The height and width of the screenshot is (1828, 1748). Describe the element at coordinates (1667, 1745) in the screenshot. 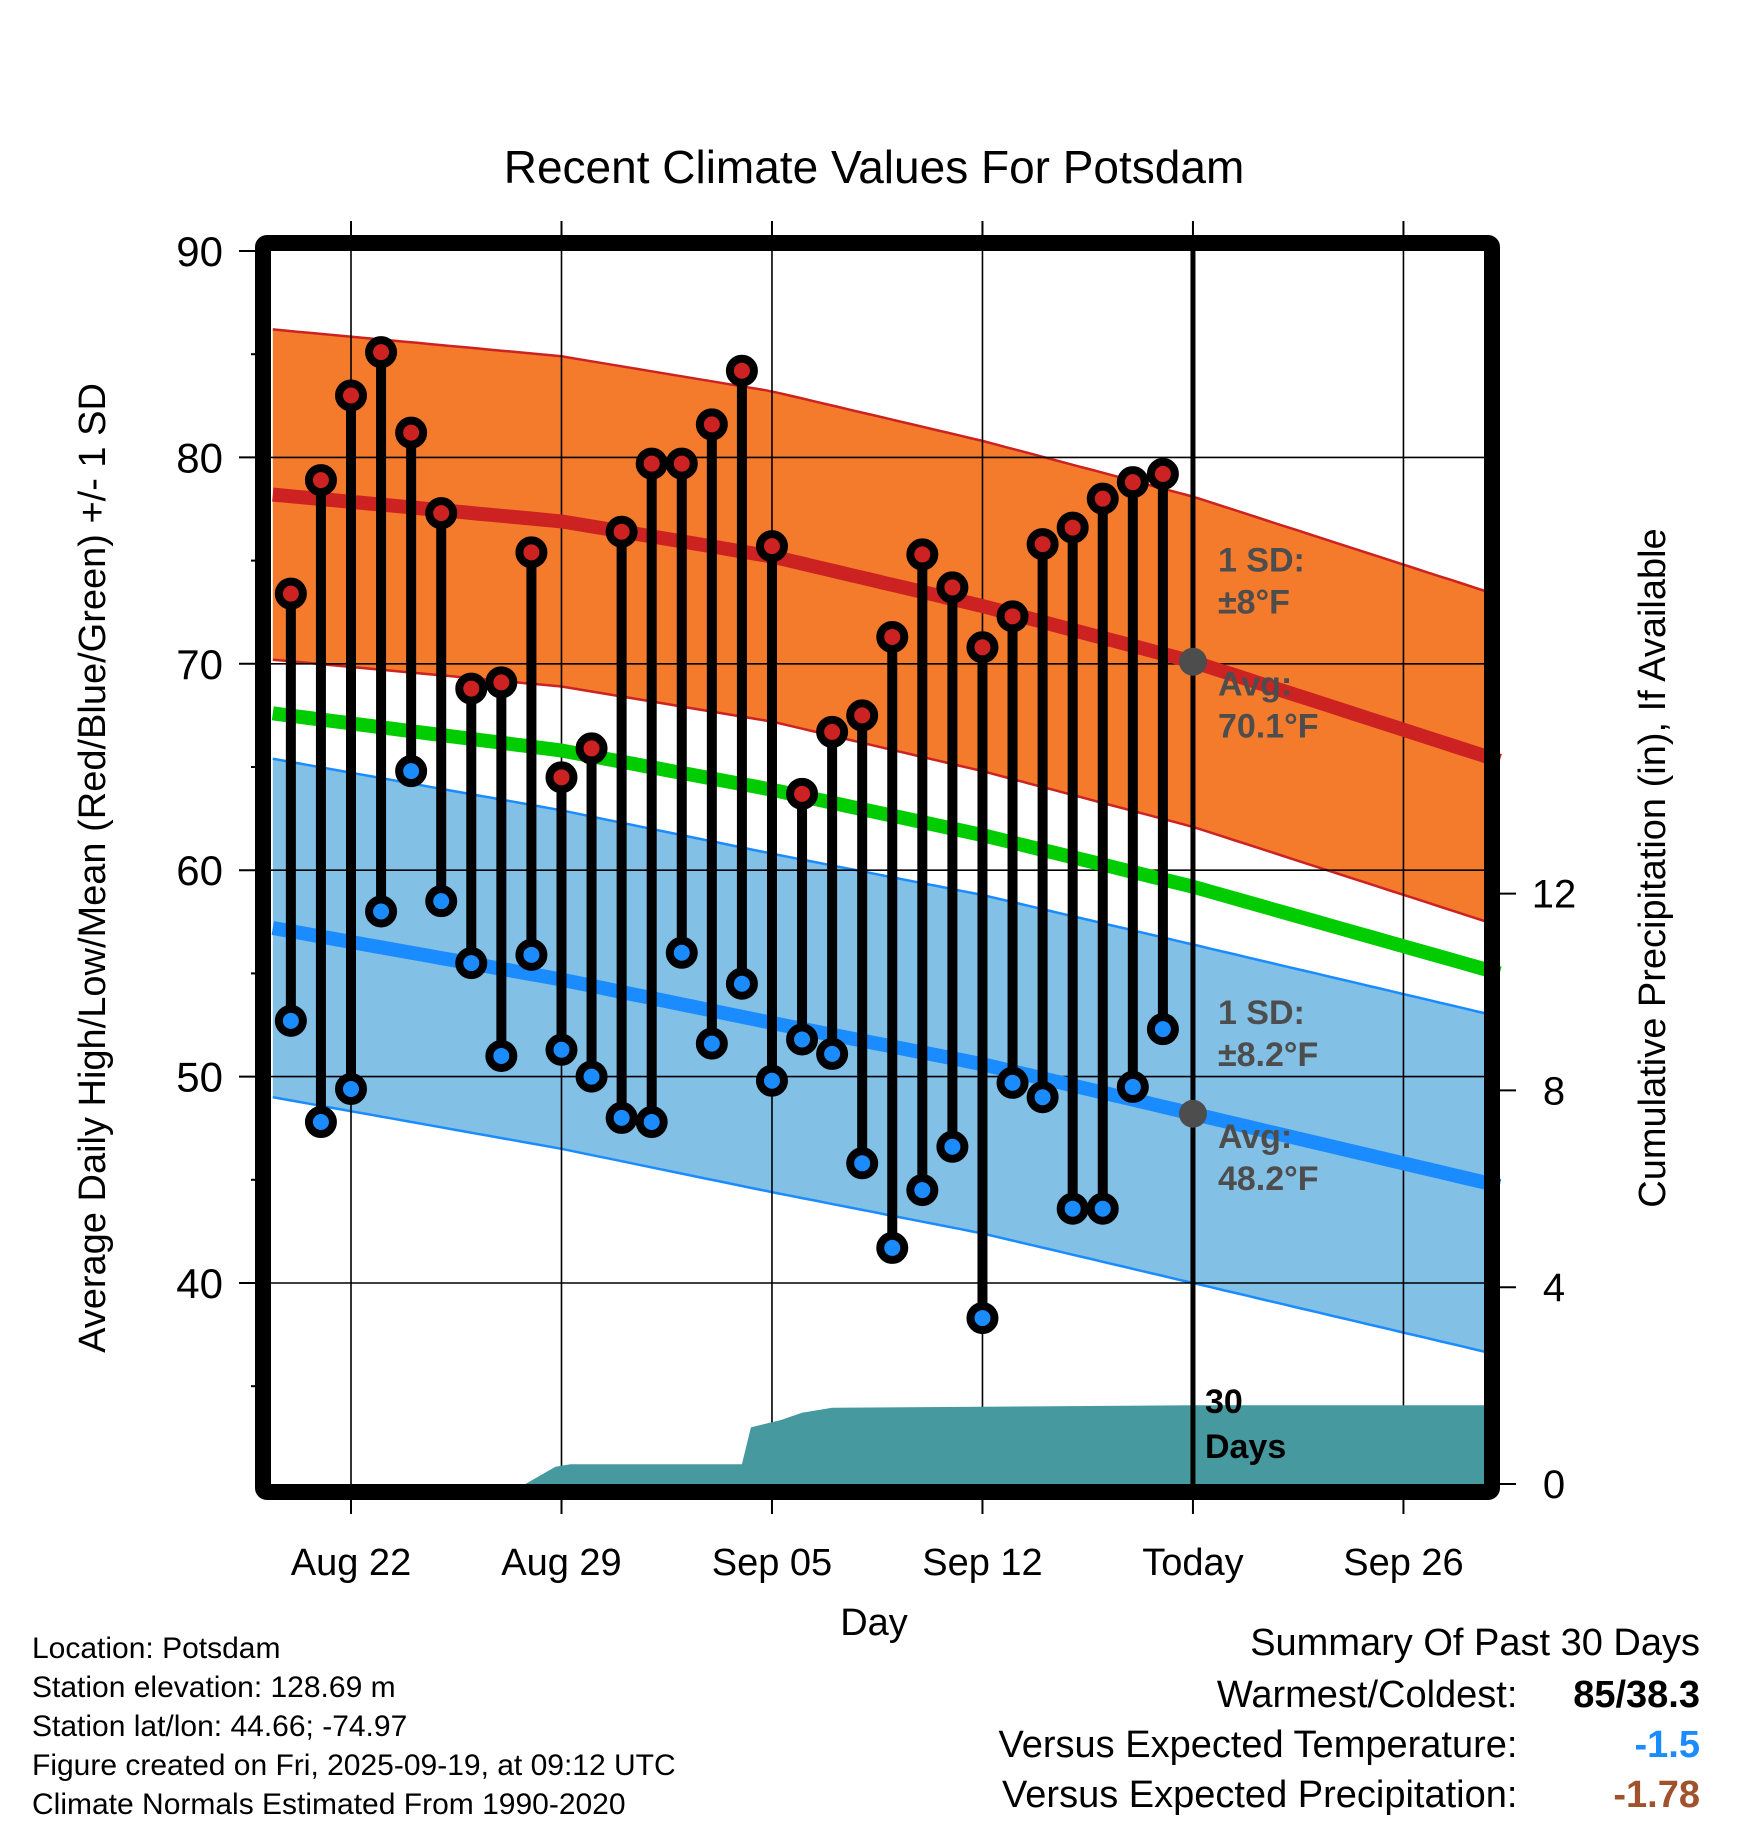

I see `summary-value: -1.5` at that location.